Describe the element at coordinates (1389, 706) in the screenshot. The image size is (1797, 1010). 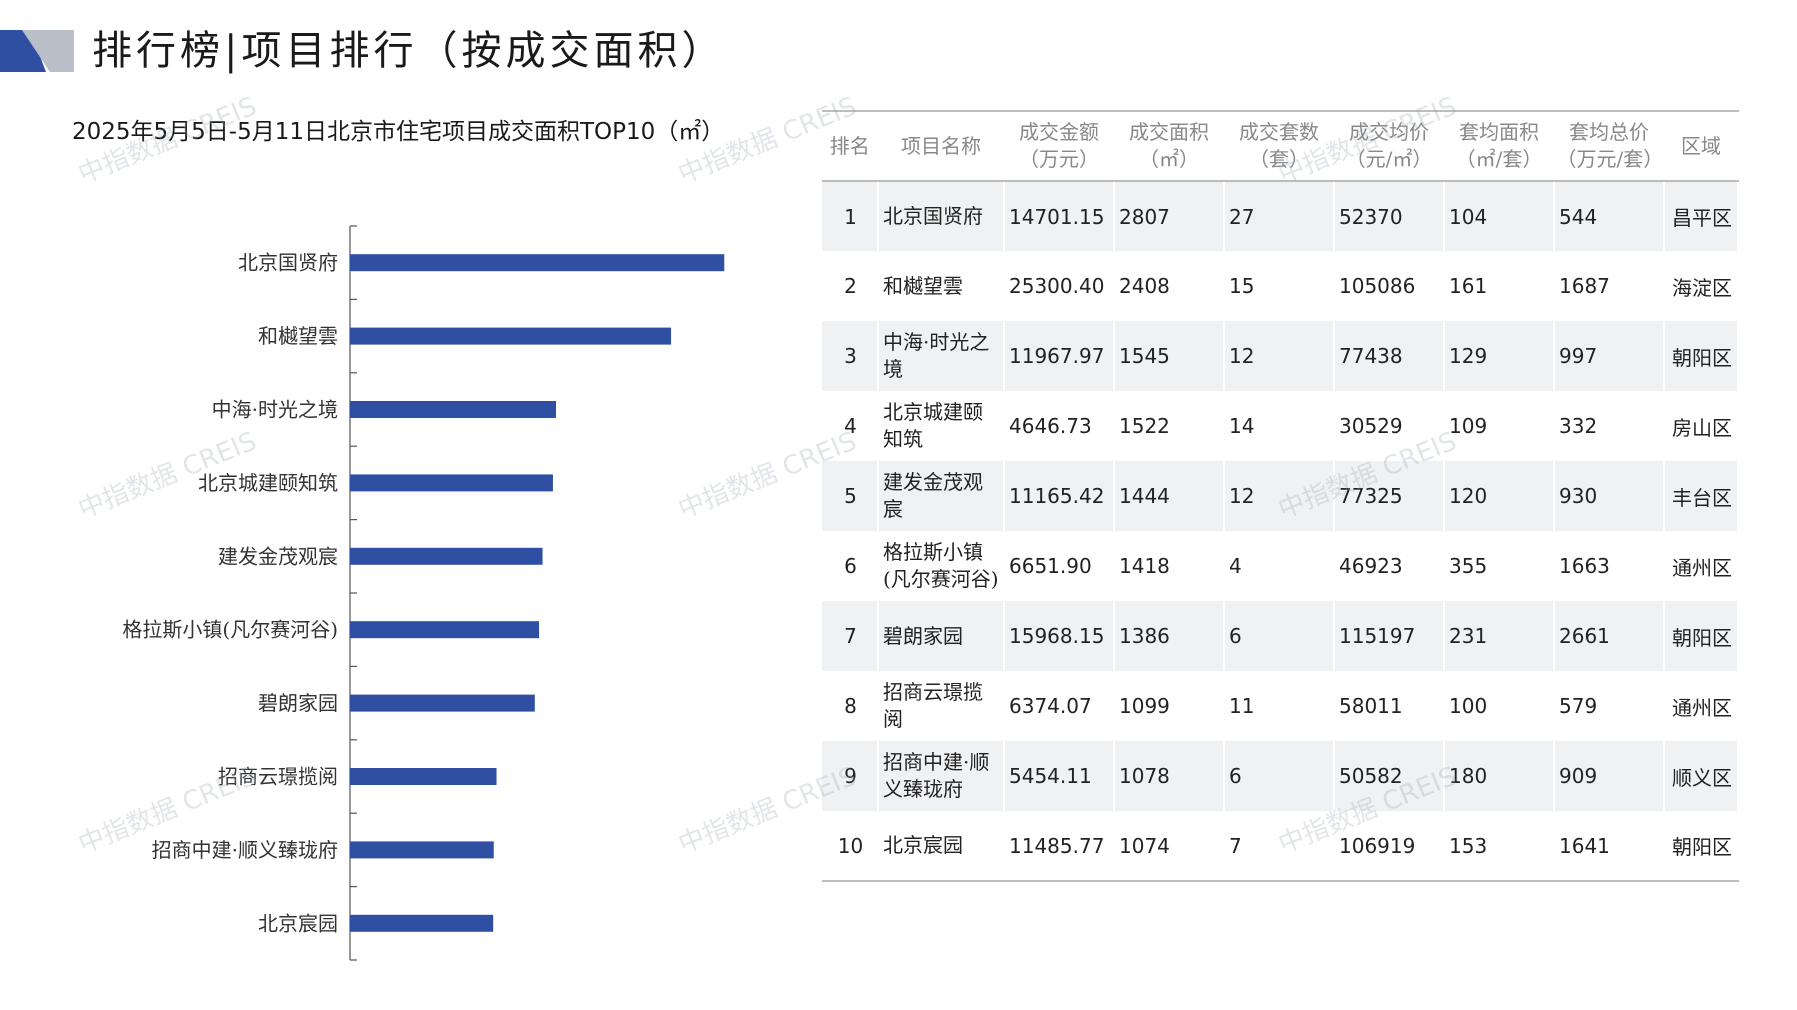
I see `cell-avg-price: 58011` at that location.